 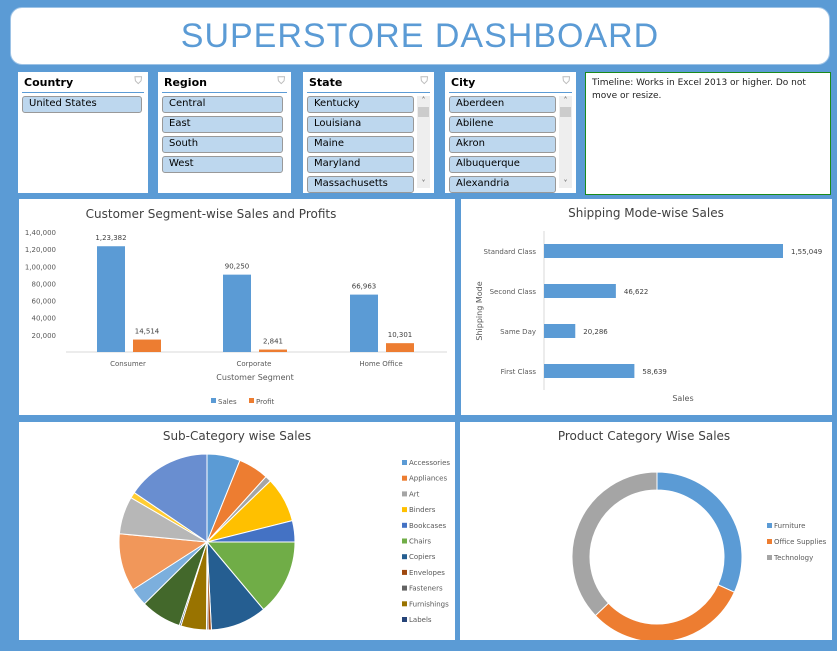 What do you see at coordinates (595, 332) in the screenshot?
I see `data-label: 20,286` at bounding box center [595, 332].